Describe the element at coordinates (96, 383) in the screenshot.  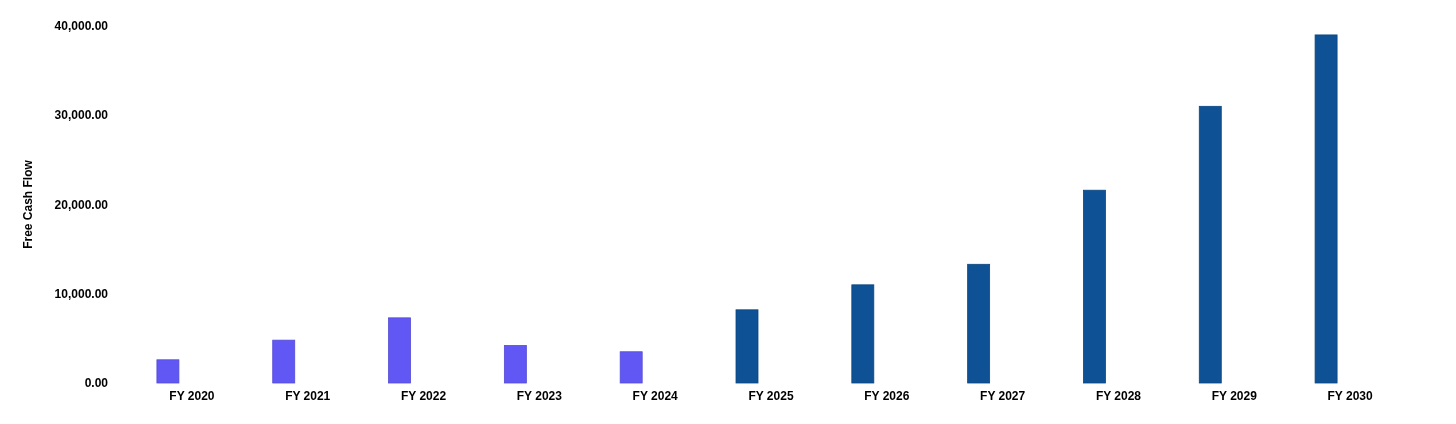
I see `y-tick-label: 0.00` at that location.